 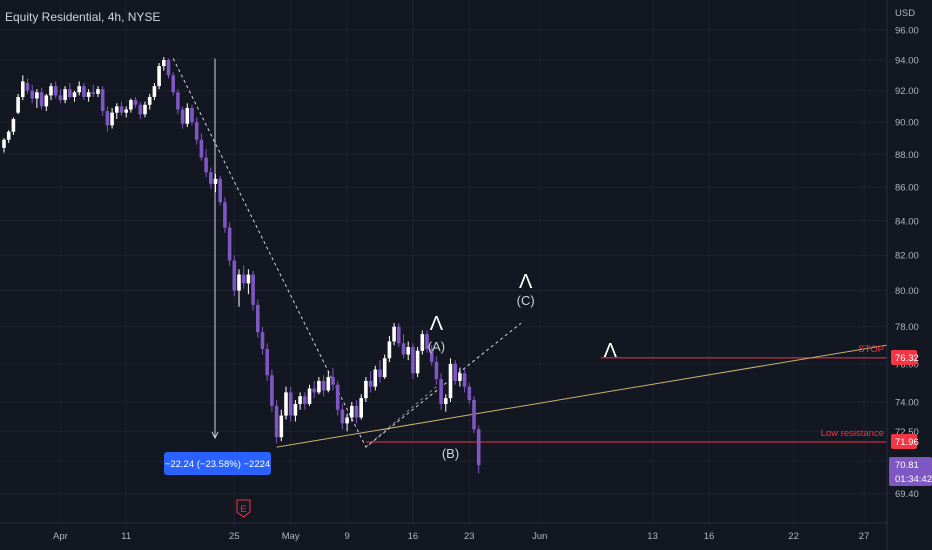 I want to click on price-tick-label: 94.00, so click(x=907, y=61).